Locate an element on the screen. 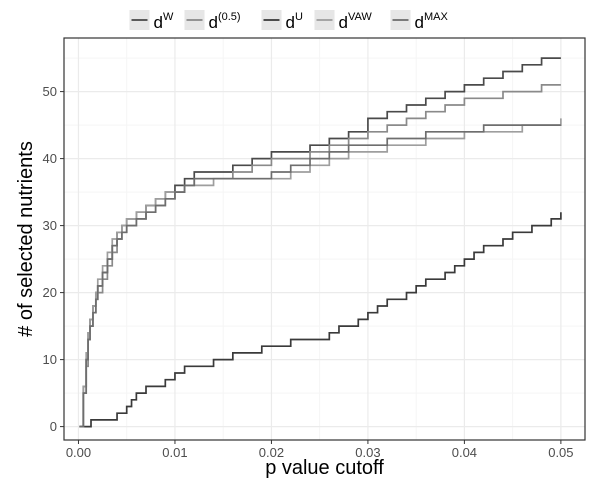 The height and width of the screenshot is (481, 590). legend-label: dMAX is located at coordinates (432, 21).